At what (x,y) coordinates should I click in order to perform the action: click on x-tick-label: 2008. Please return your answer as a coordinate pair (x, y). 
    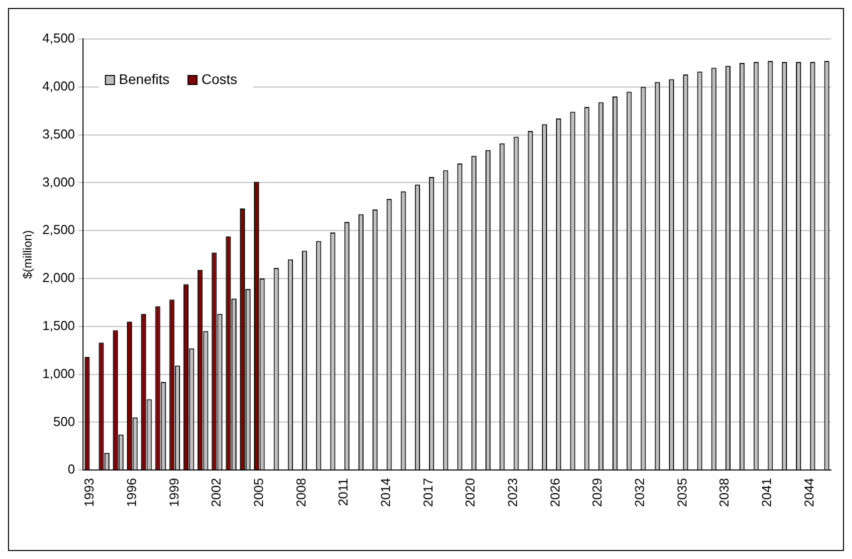
    Looking at the image, I should click on (300, 492).